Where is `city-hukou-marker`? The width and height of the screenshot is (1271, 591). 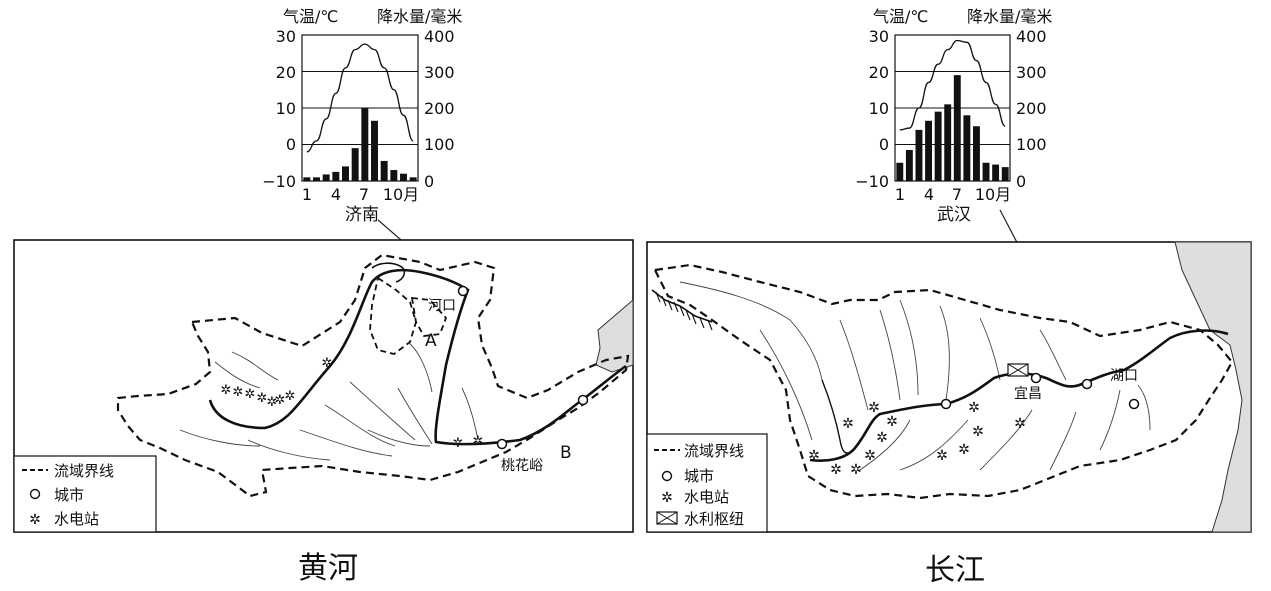
city-hukou-marker is located at coordinates (1134, 404).